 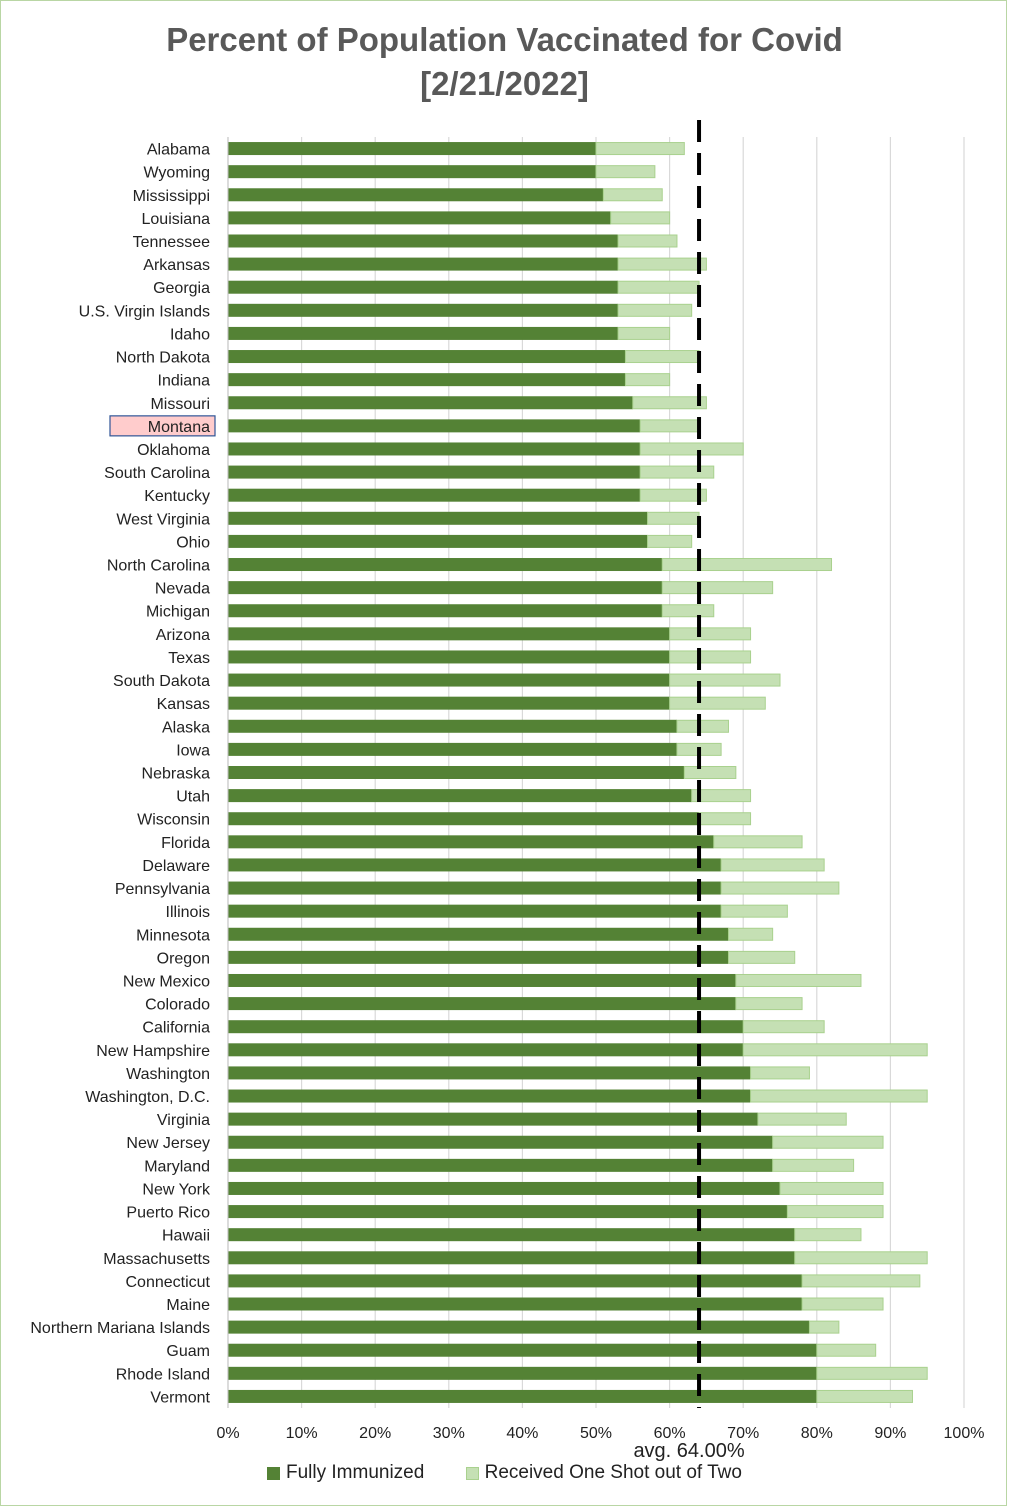 What do you see at coordinates (183, 958) in the screenshot?
I see `category-label: Oregon` at bounding box center [183, 958].